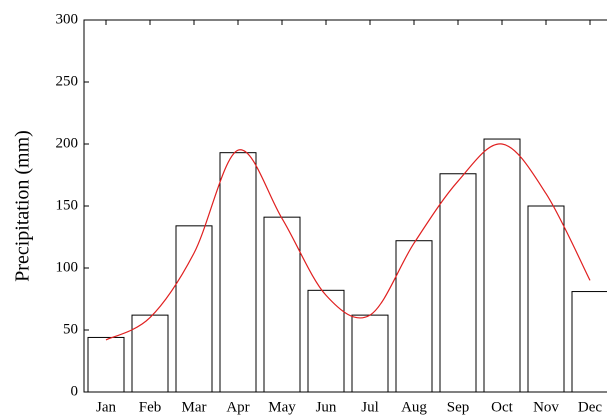 The height and width of the screenshot is (418, 607). I want to click on y-tick-label: 200, so click(67, 143).